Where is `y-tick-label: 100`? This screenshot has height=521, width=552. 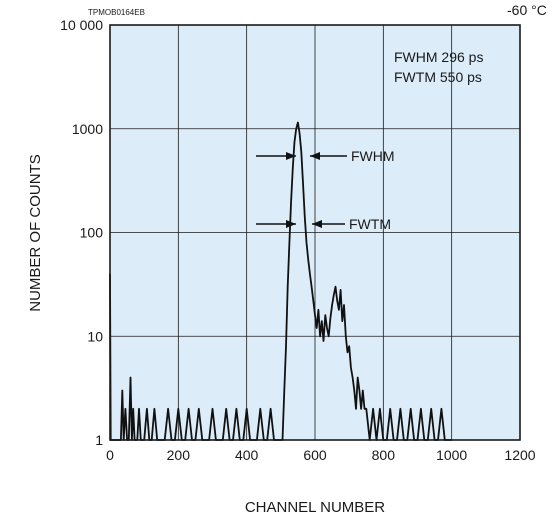
y-tick-label: 100 is located at coordinates (92, 233).